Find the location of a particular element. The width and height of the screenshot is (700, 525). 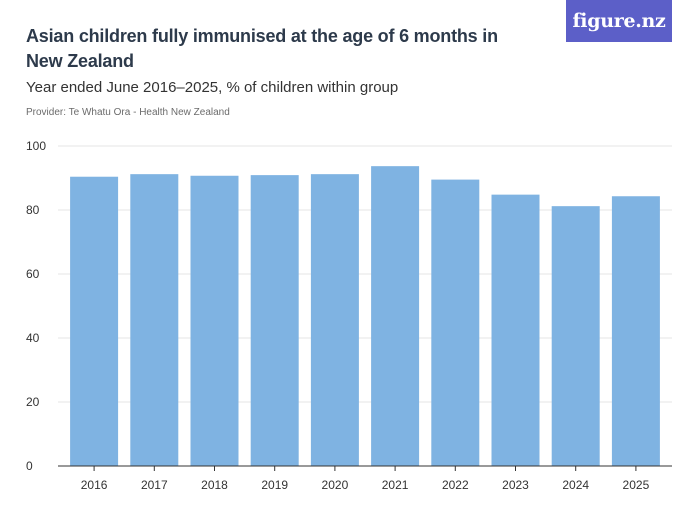

x-tick-label: 2021 is located at coordinates (395, 485).